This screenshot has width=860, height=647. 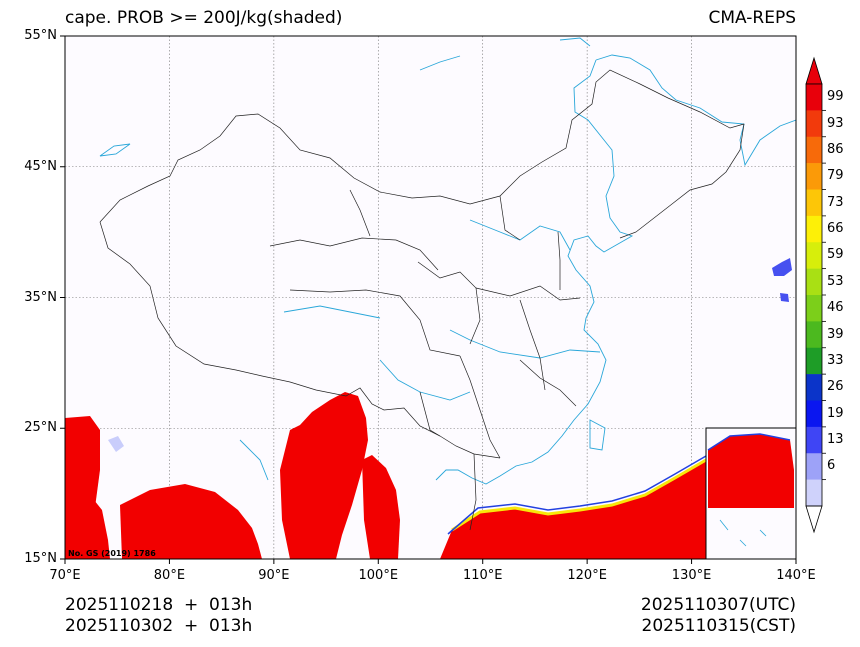 What do you see at coordinates (835, 97) in the screenshot?
I see `colorbar-label: 99` at bounding box center [835, 97].